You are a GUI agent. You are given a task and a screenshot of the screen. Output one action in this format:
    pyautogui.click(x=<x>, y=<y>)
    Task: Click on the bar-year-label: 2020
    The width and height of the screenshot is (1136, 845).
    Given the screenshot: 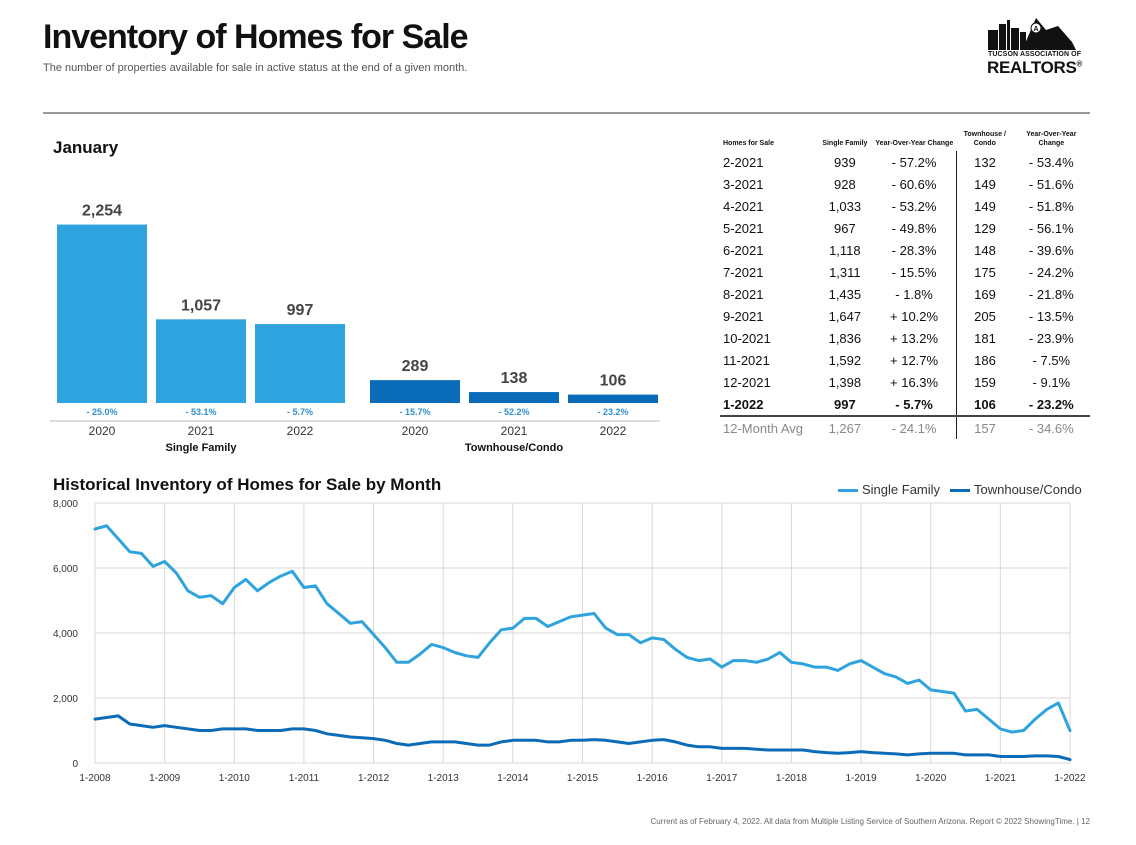 What is the action you would take?
    pyautogui.click(x=415, y=431)
    